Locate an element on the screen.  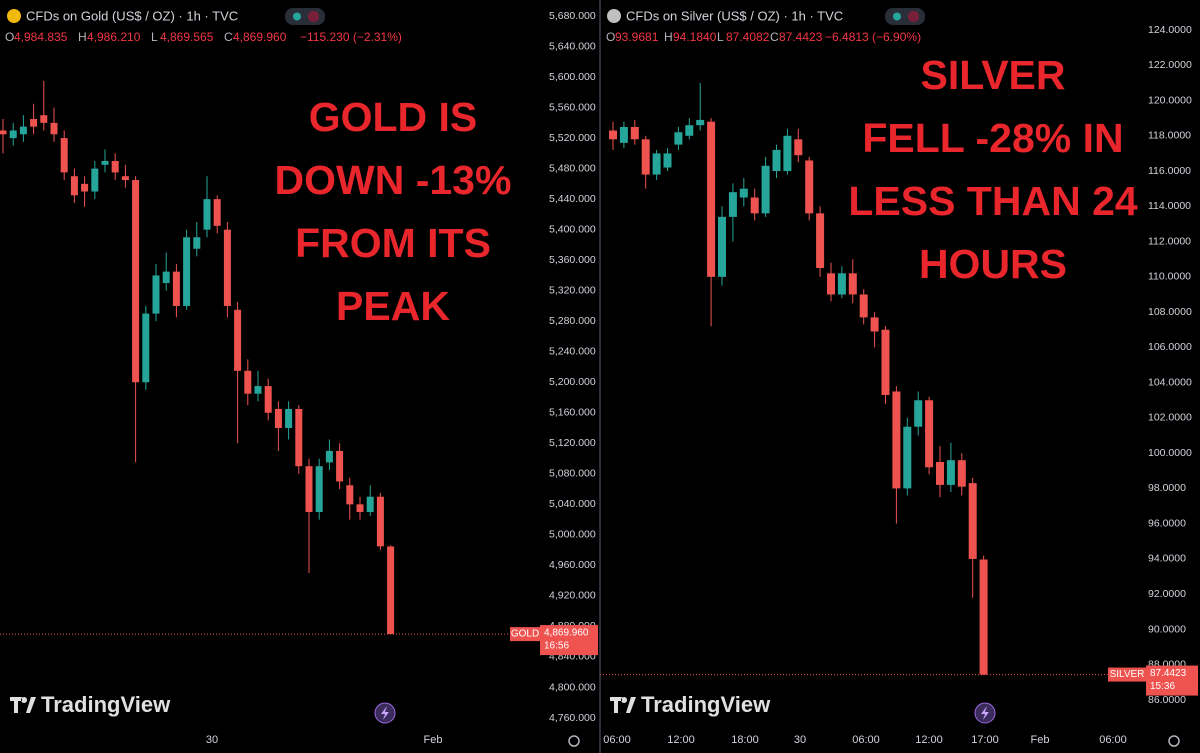
y-tick-label: 5,000.000 is located at coordinates (572, 535).